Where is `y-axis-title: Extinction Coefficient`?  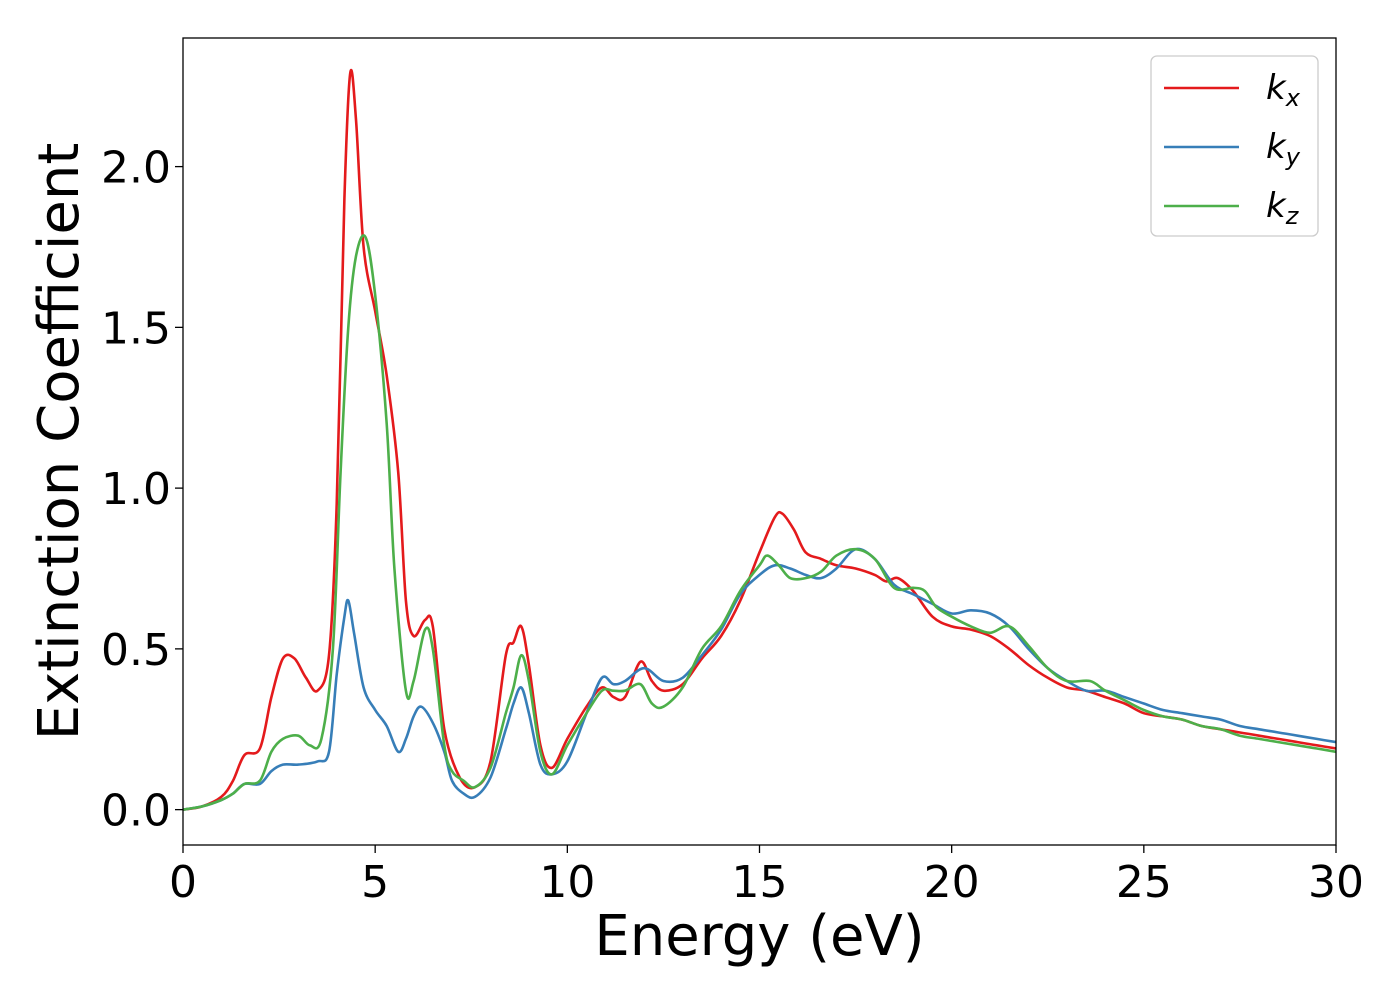
y-axis-title: Extinction Coefficient is located at coordinates (59, 442).